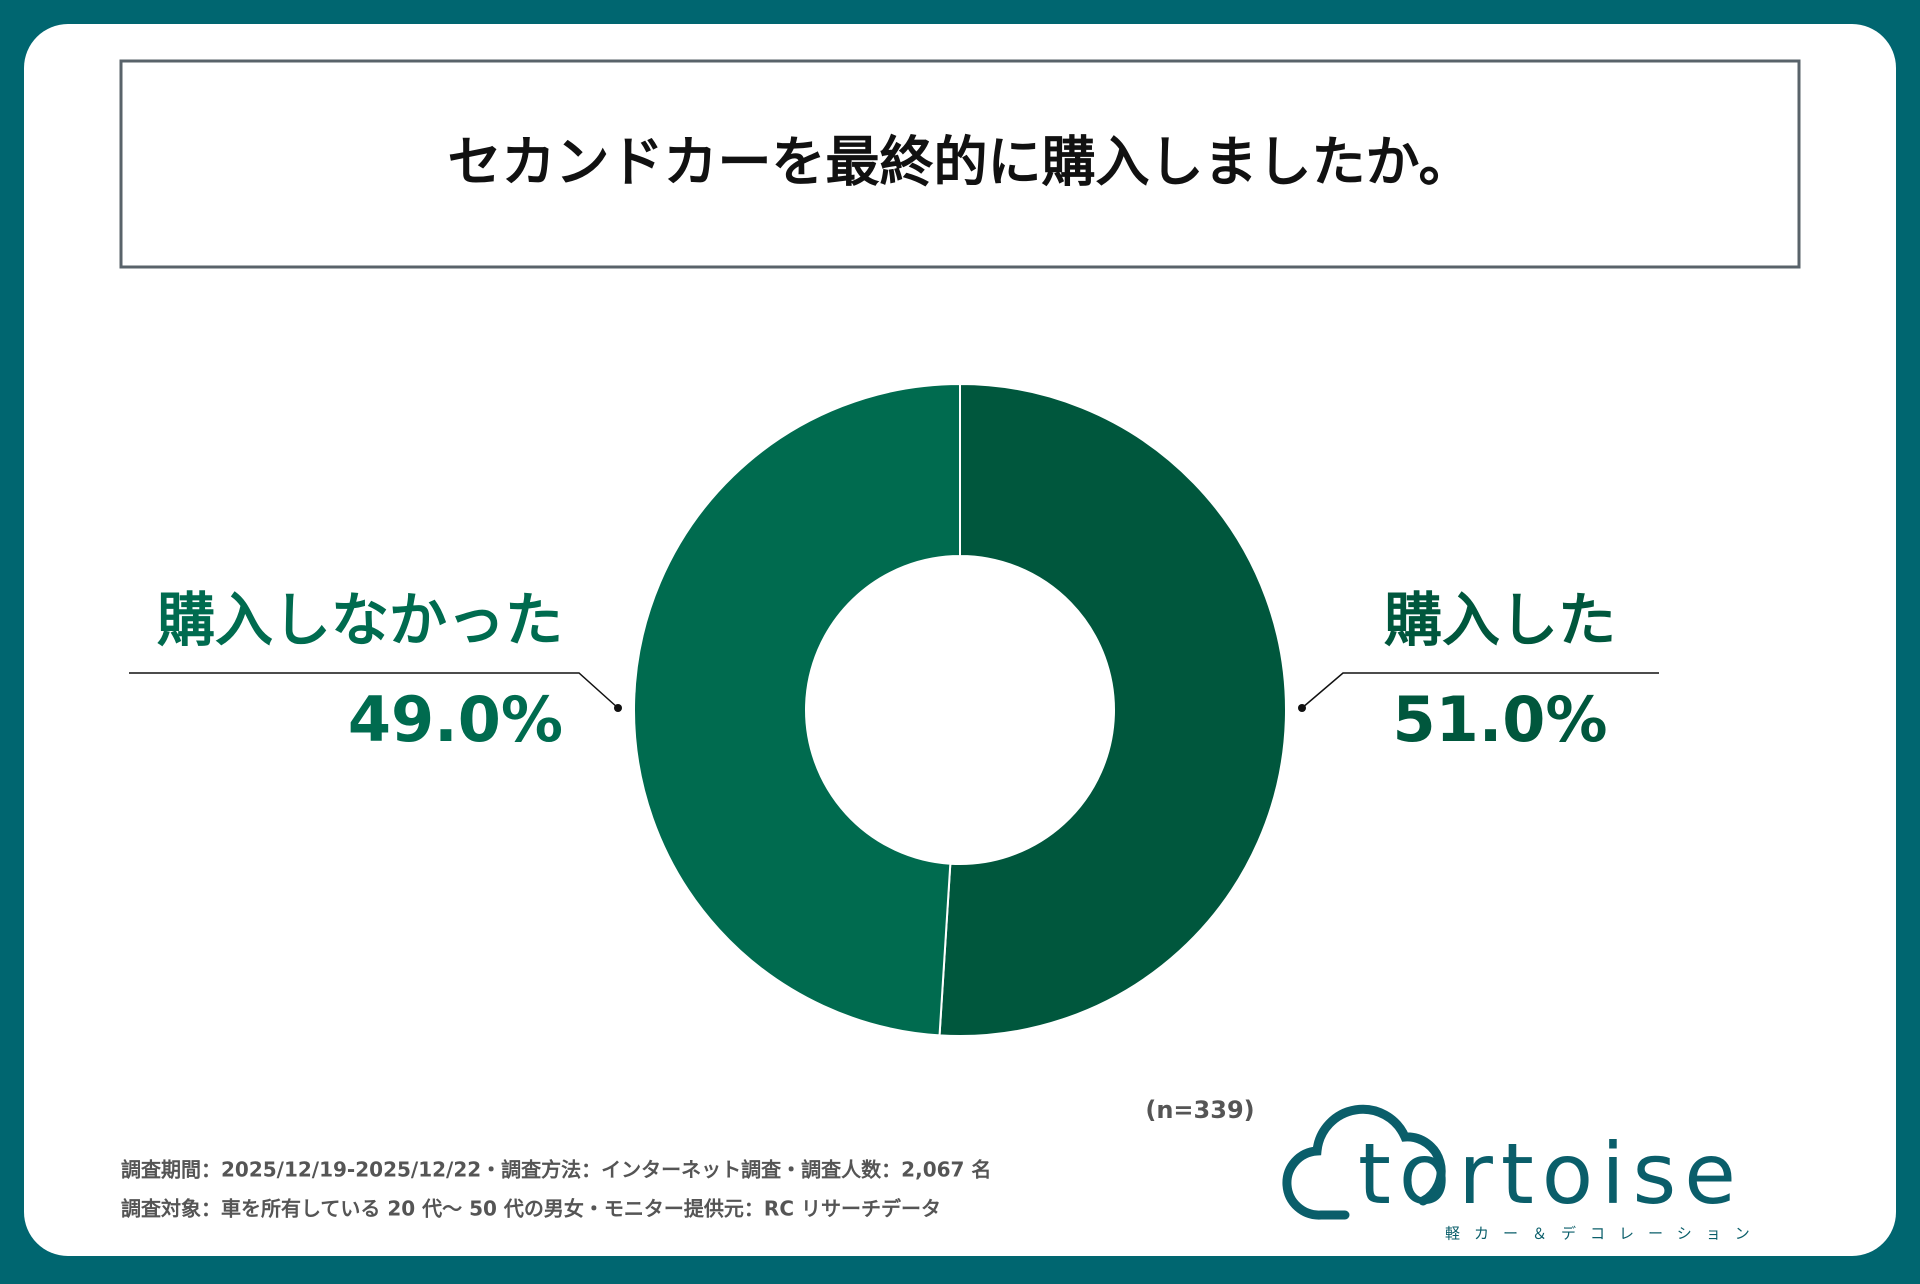 The image size is (1920, 1284). Describe the element at coordinates (1551, 1174) in the screenshot. I see `logo-name: tortoise` at that location.